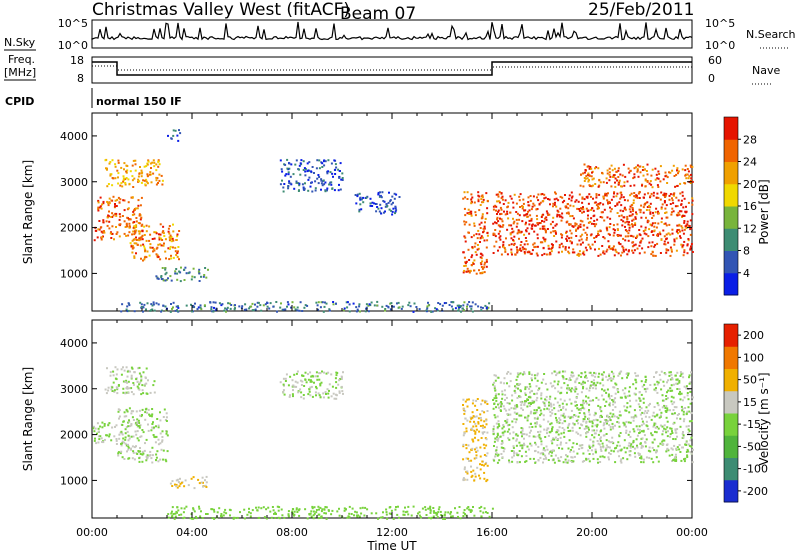 Image resolution: width=800 pixels, height=554 pixels. Describe the element at coordinates (731, 150) in the screenshot. I see `colorbar-segment` at that location.